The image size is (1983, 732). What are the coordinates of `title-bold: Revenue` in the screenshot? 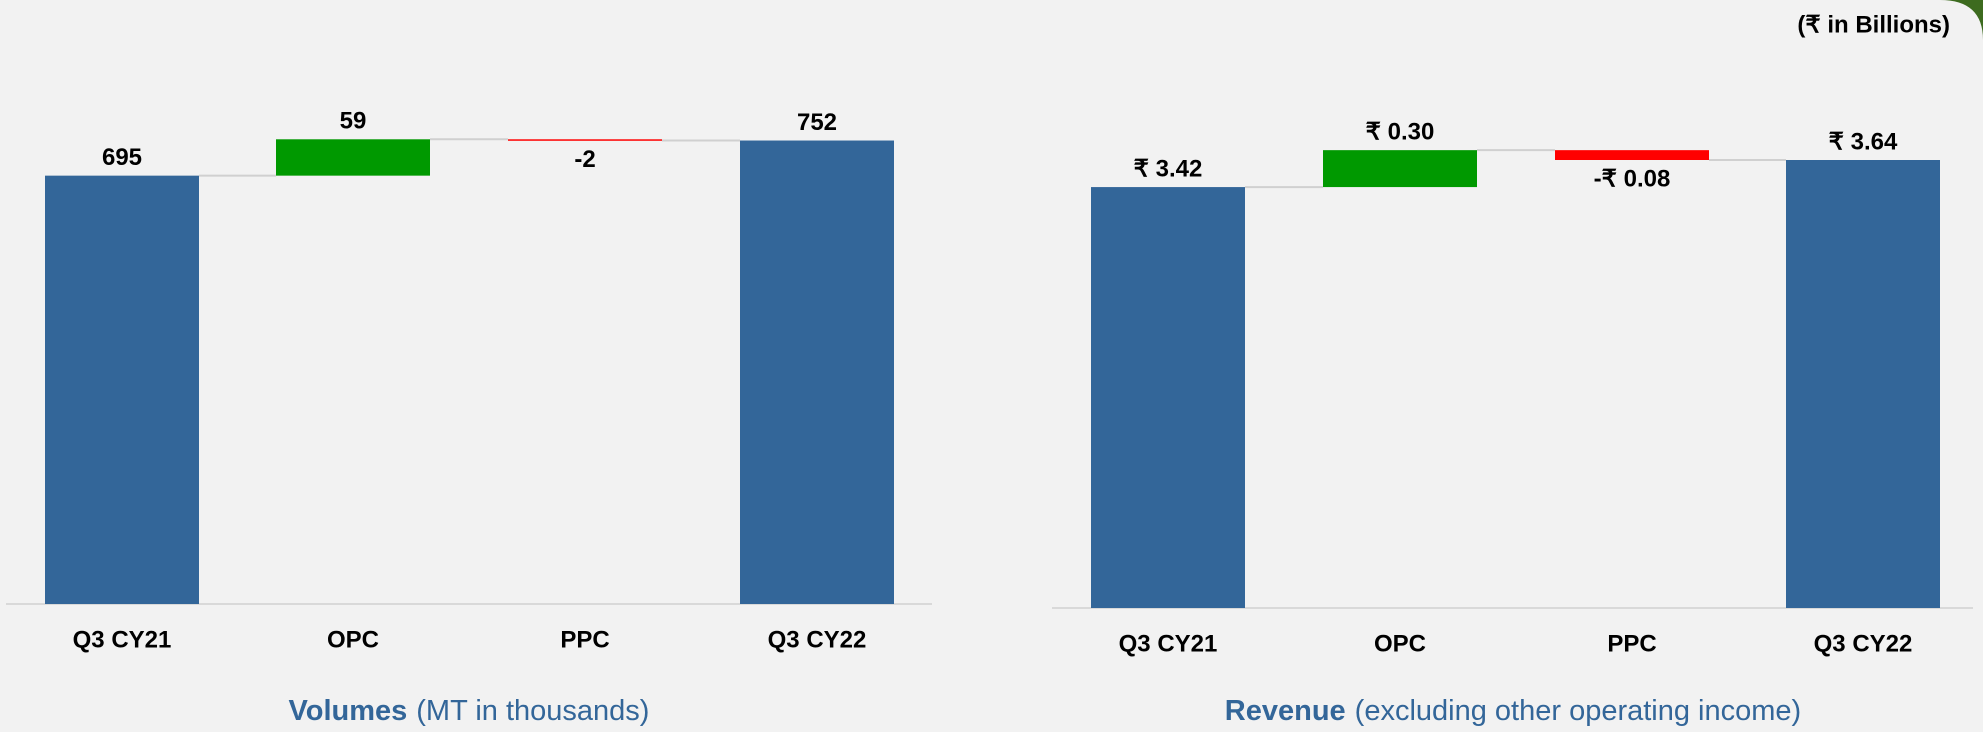 It's located at (1285, 711).